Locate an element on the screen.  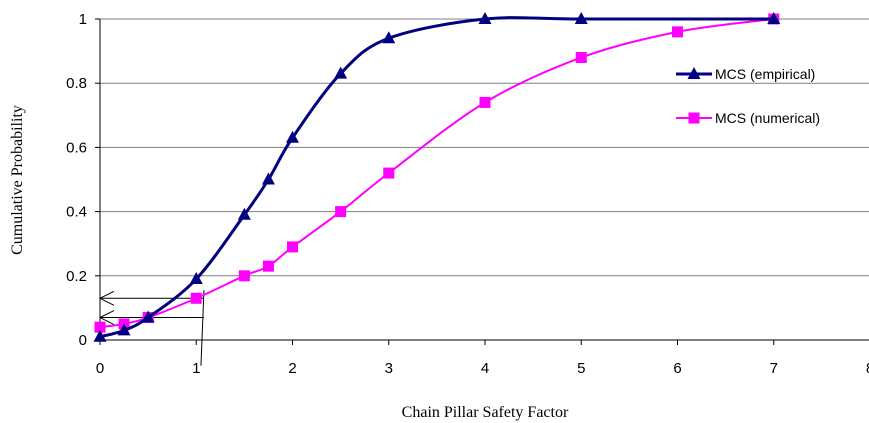
y-axis-label: Cumulative Probability is located at coordinates (17, 180).